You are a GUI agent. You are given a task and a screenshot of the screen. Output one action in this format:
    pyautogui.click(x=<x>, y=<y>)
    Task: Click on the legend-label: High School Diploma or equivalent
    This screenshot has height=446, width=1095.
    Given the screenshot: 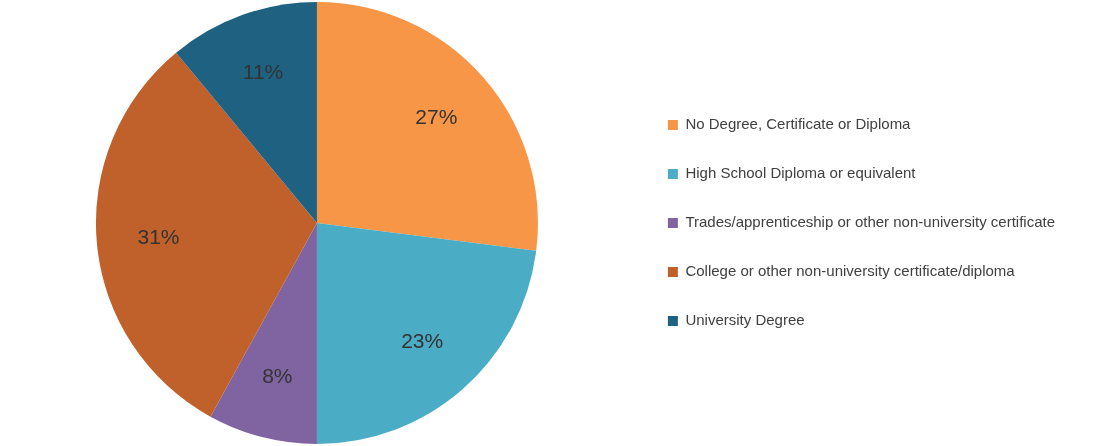 What is the action you would take?
    pyautogui.click(x=801, y=173)
    